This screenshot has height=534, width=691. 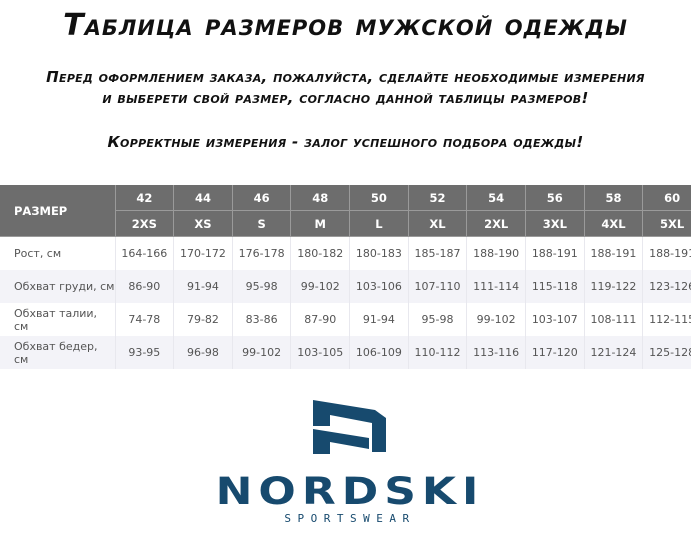 What do you see at coordinates (614, 319) in the screenshot?
I see `table-cell: 108-111` at bounding box center [614, 319].